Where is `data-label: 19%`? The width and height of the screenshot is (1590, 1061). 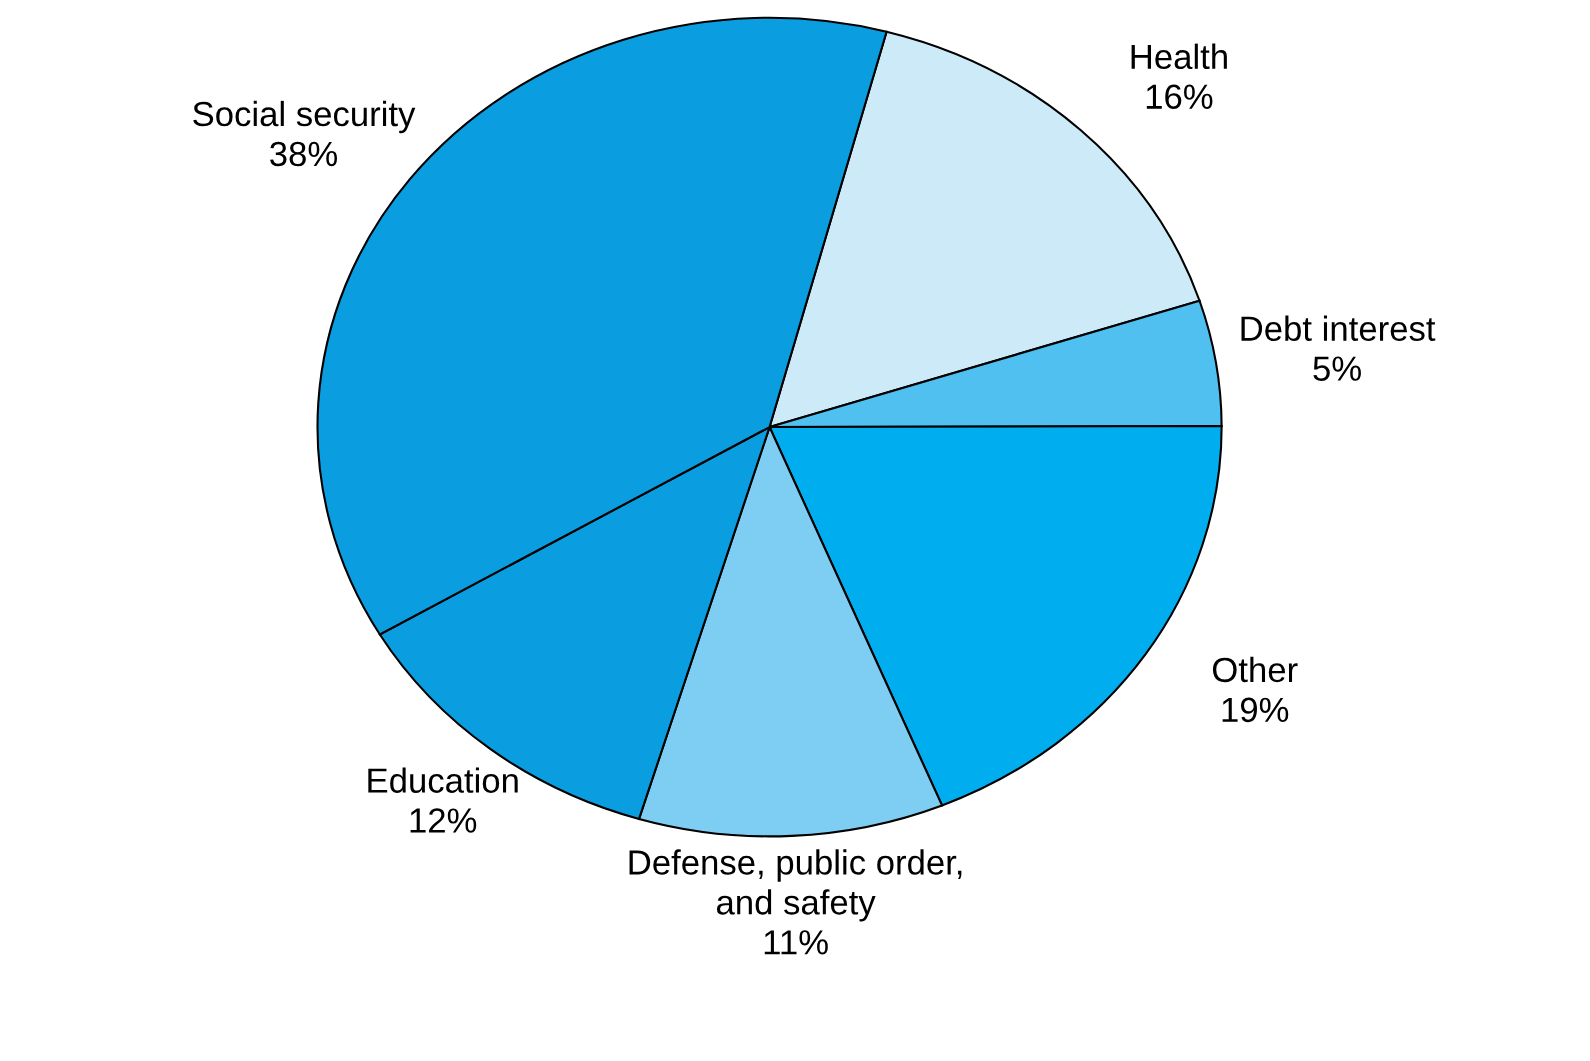
data-label: 19% is located at coordinates (1255, 710).